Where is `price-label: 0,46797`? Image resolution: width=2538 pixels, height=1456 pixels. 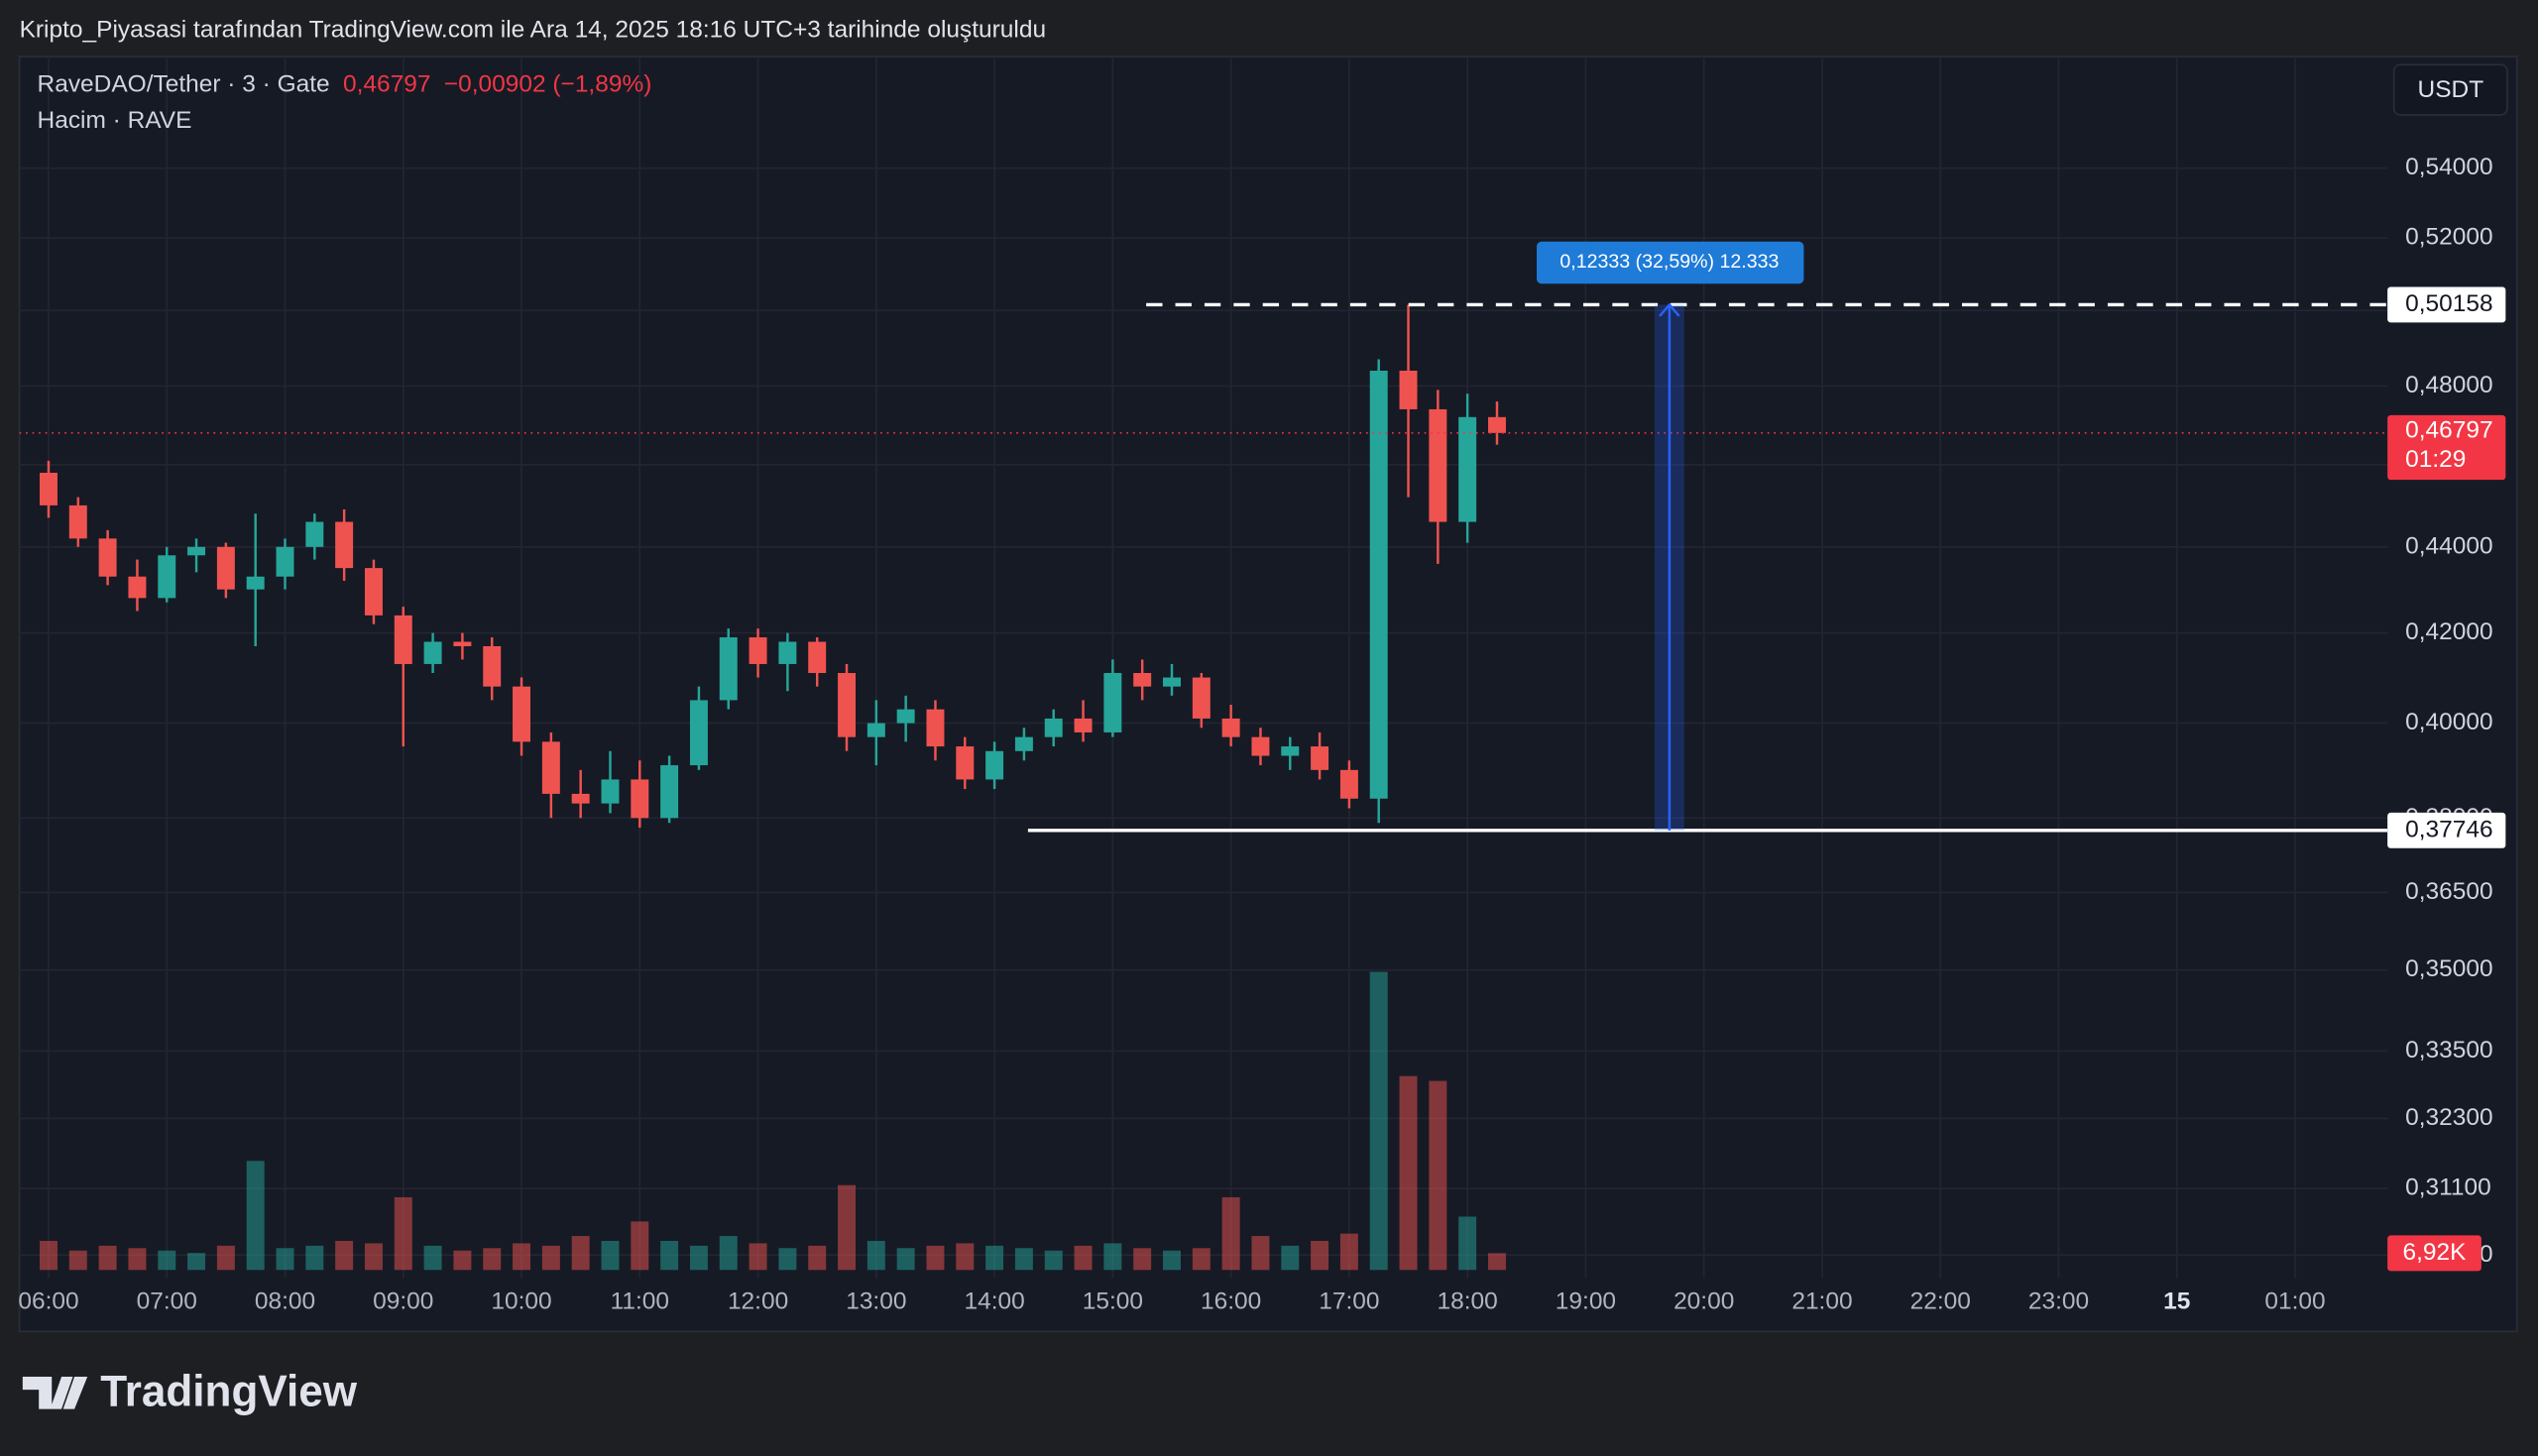
price-label: 0,46797 is located at coordinates (2448, 430).